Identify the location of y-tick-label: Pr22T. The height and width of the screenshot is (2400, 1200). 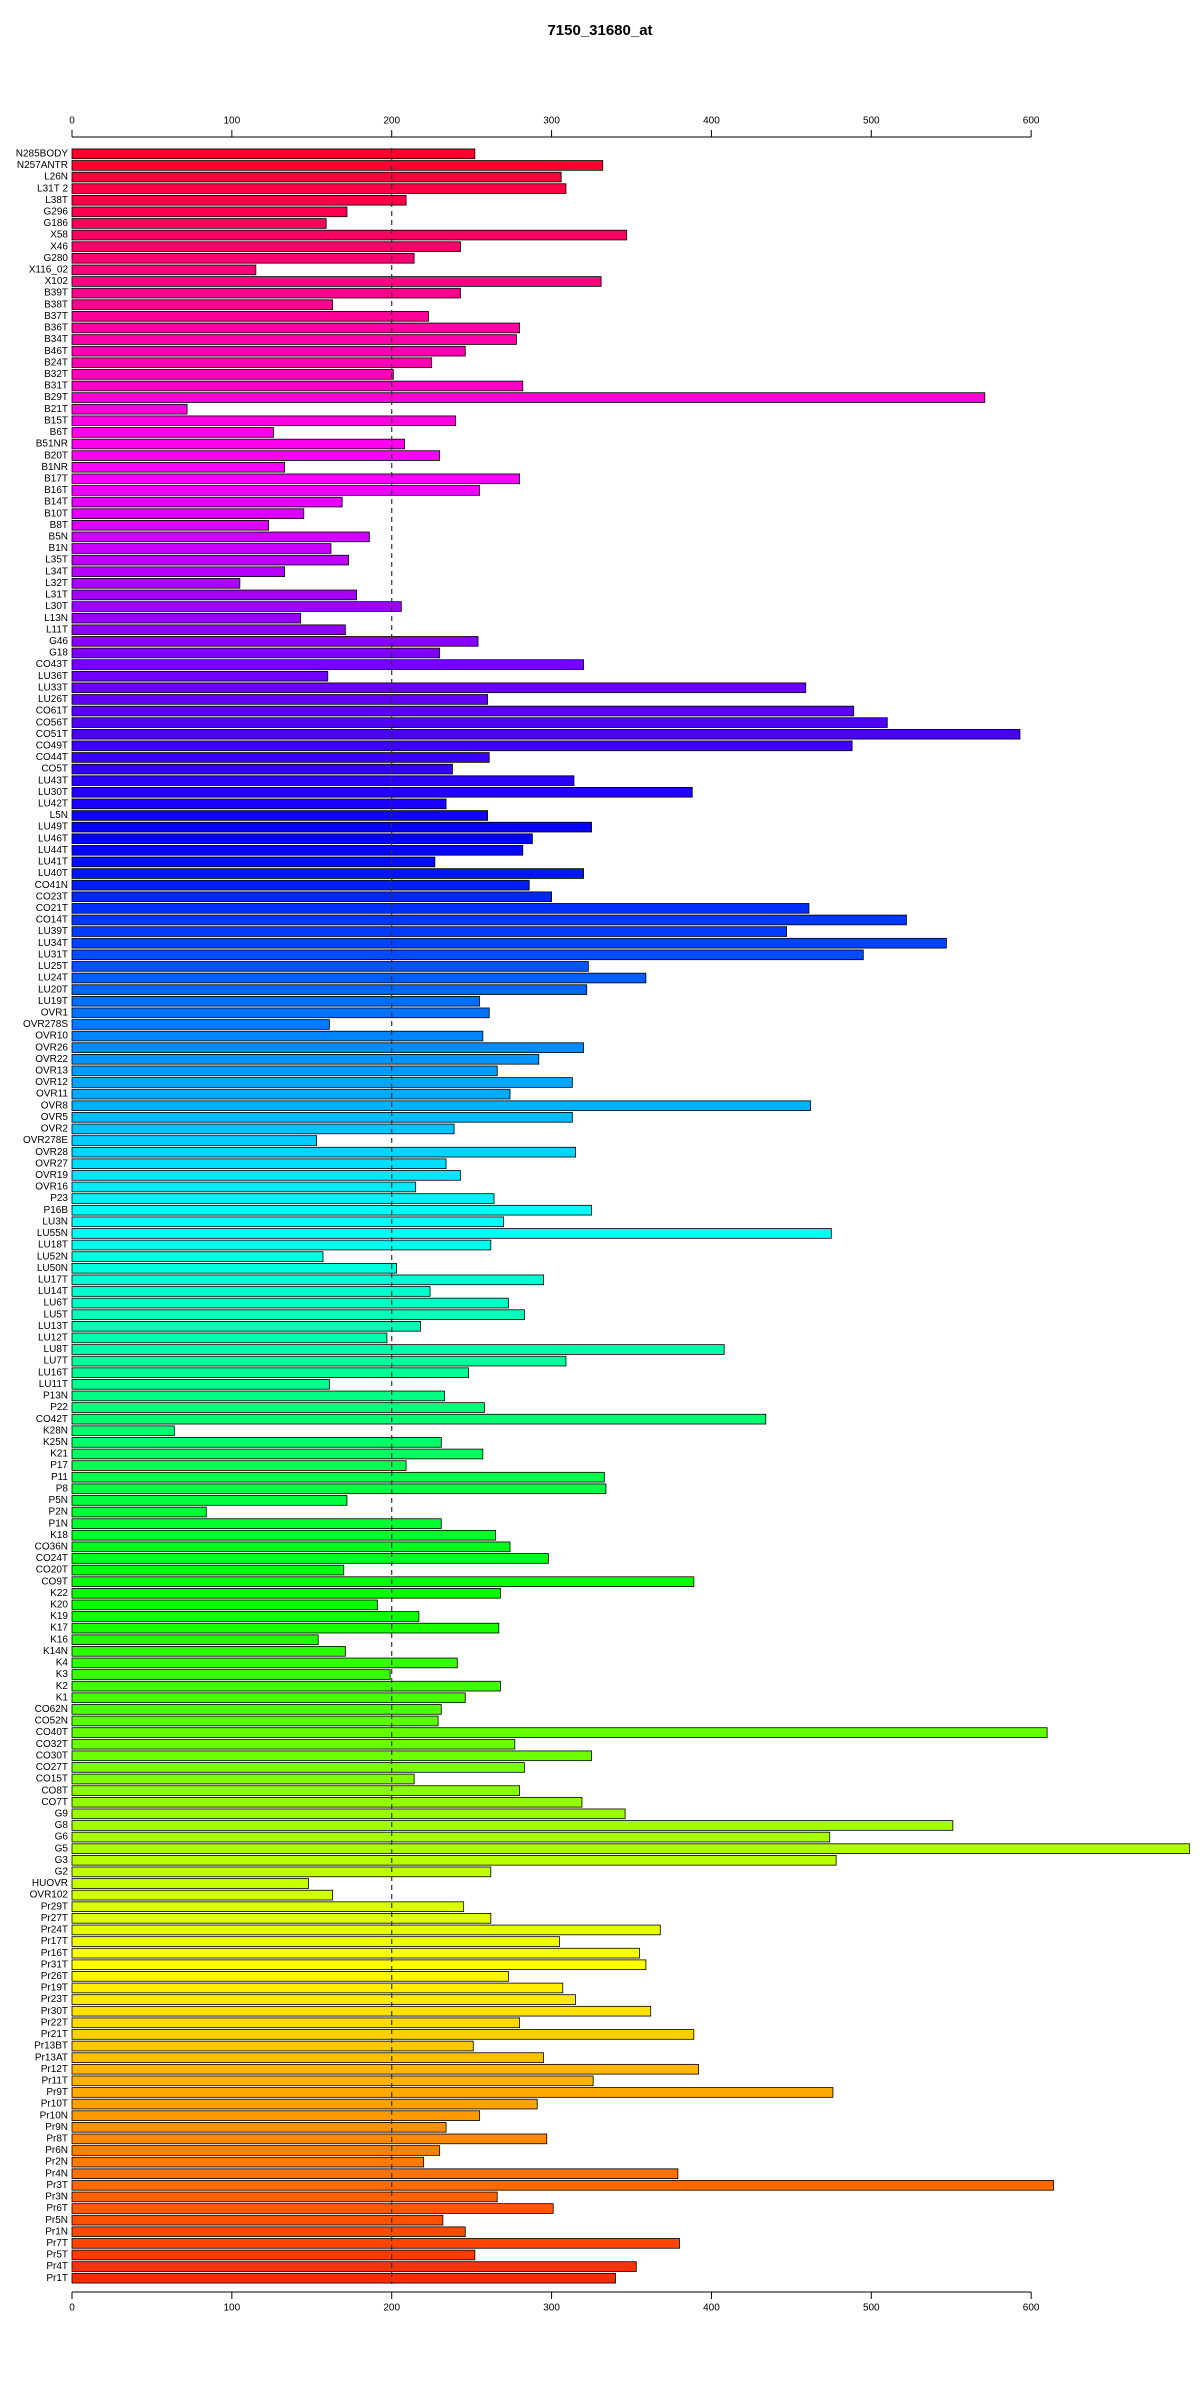
(54, 2022).